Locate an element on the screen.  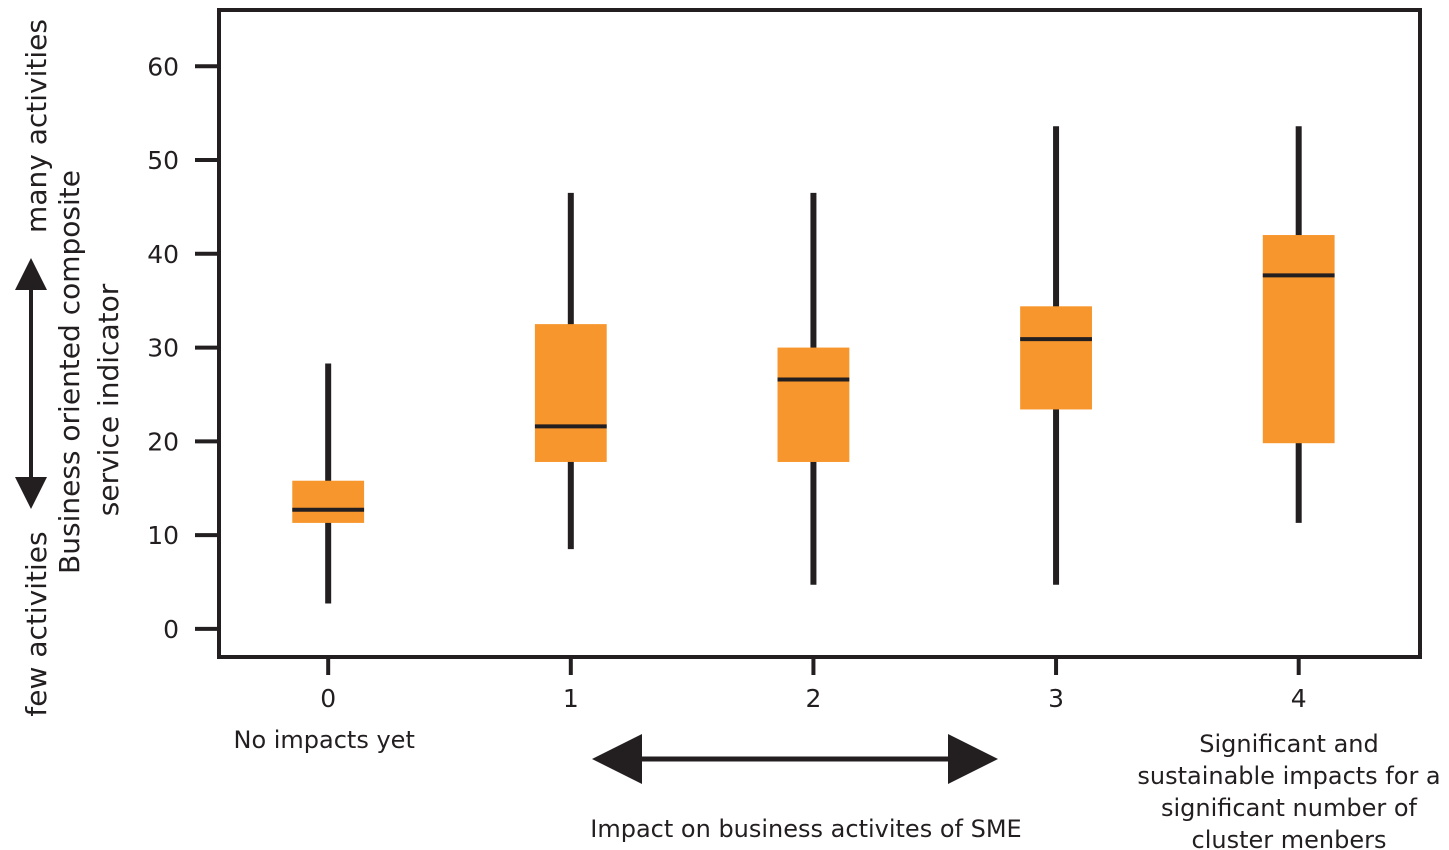
x-tick-label: 0 is located at coordinates (328, 698).